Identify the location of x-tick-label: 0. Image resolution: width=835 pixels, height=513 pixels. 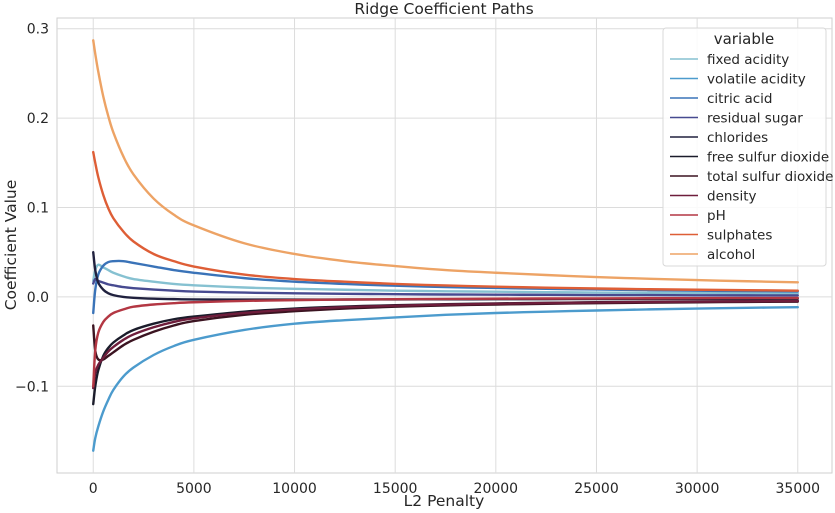
(93, 489).